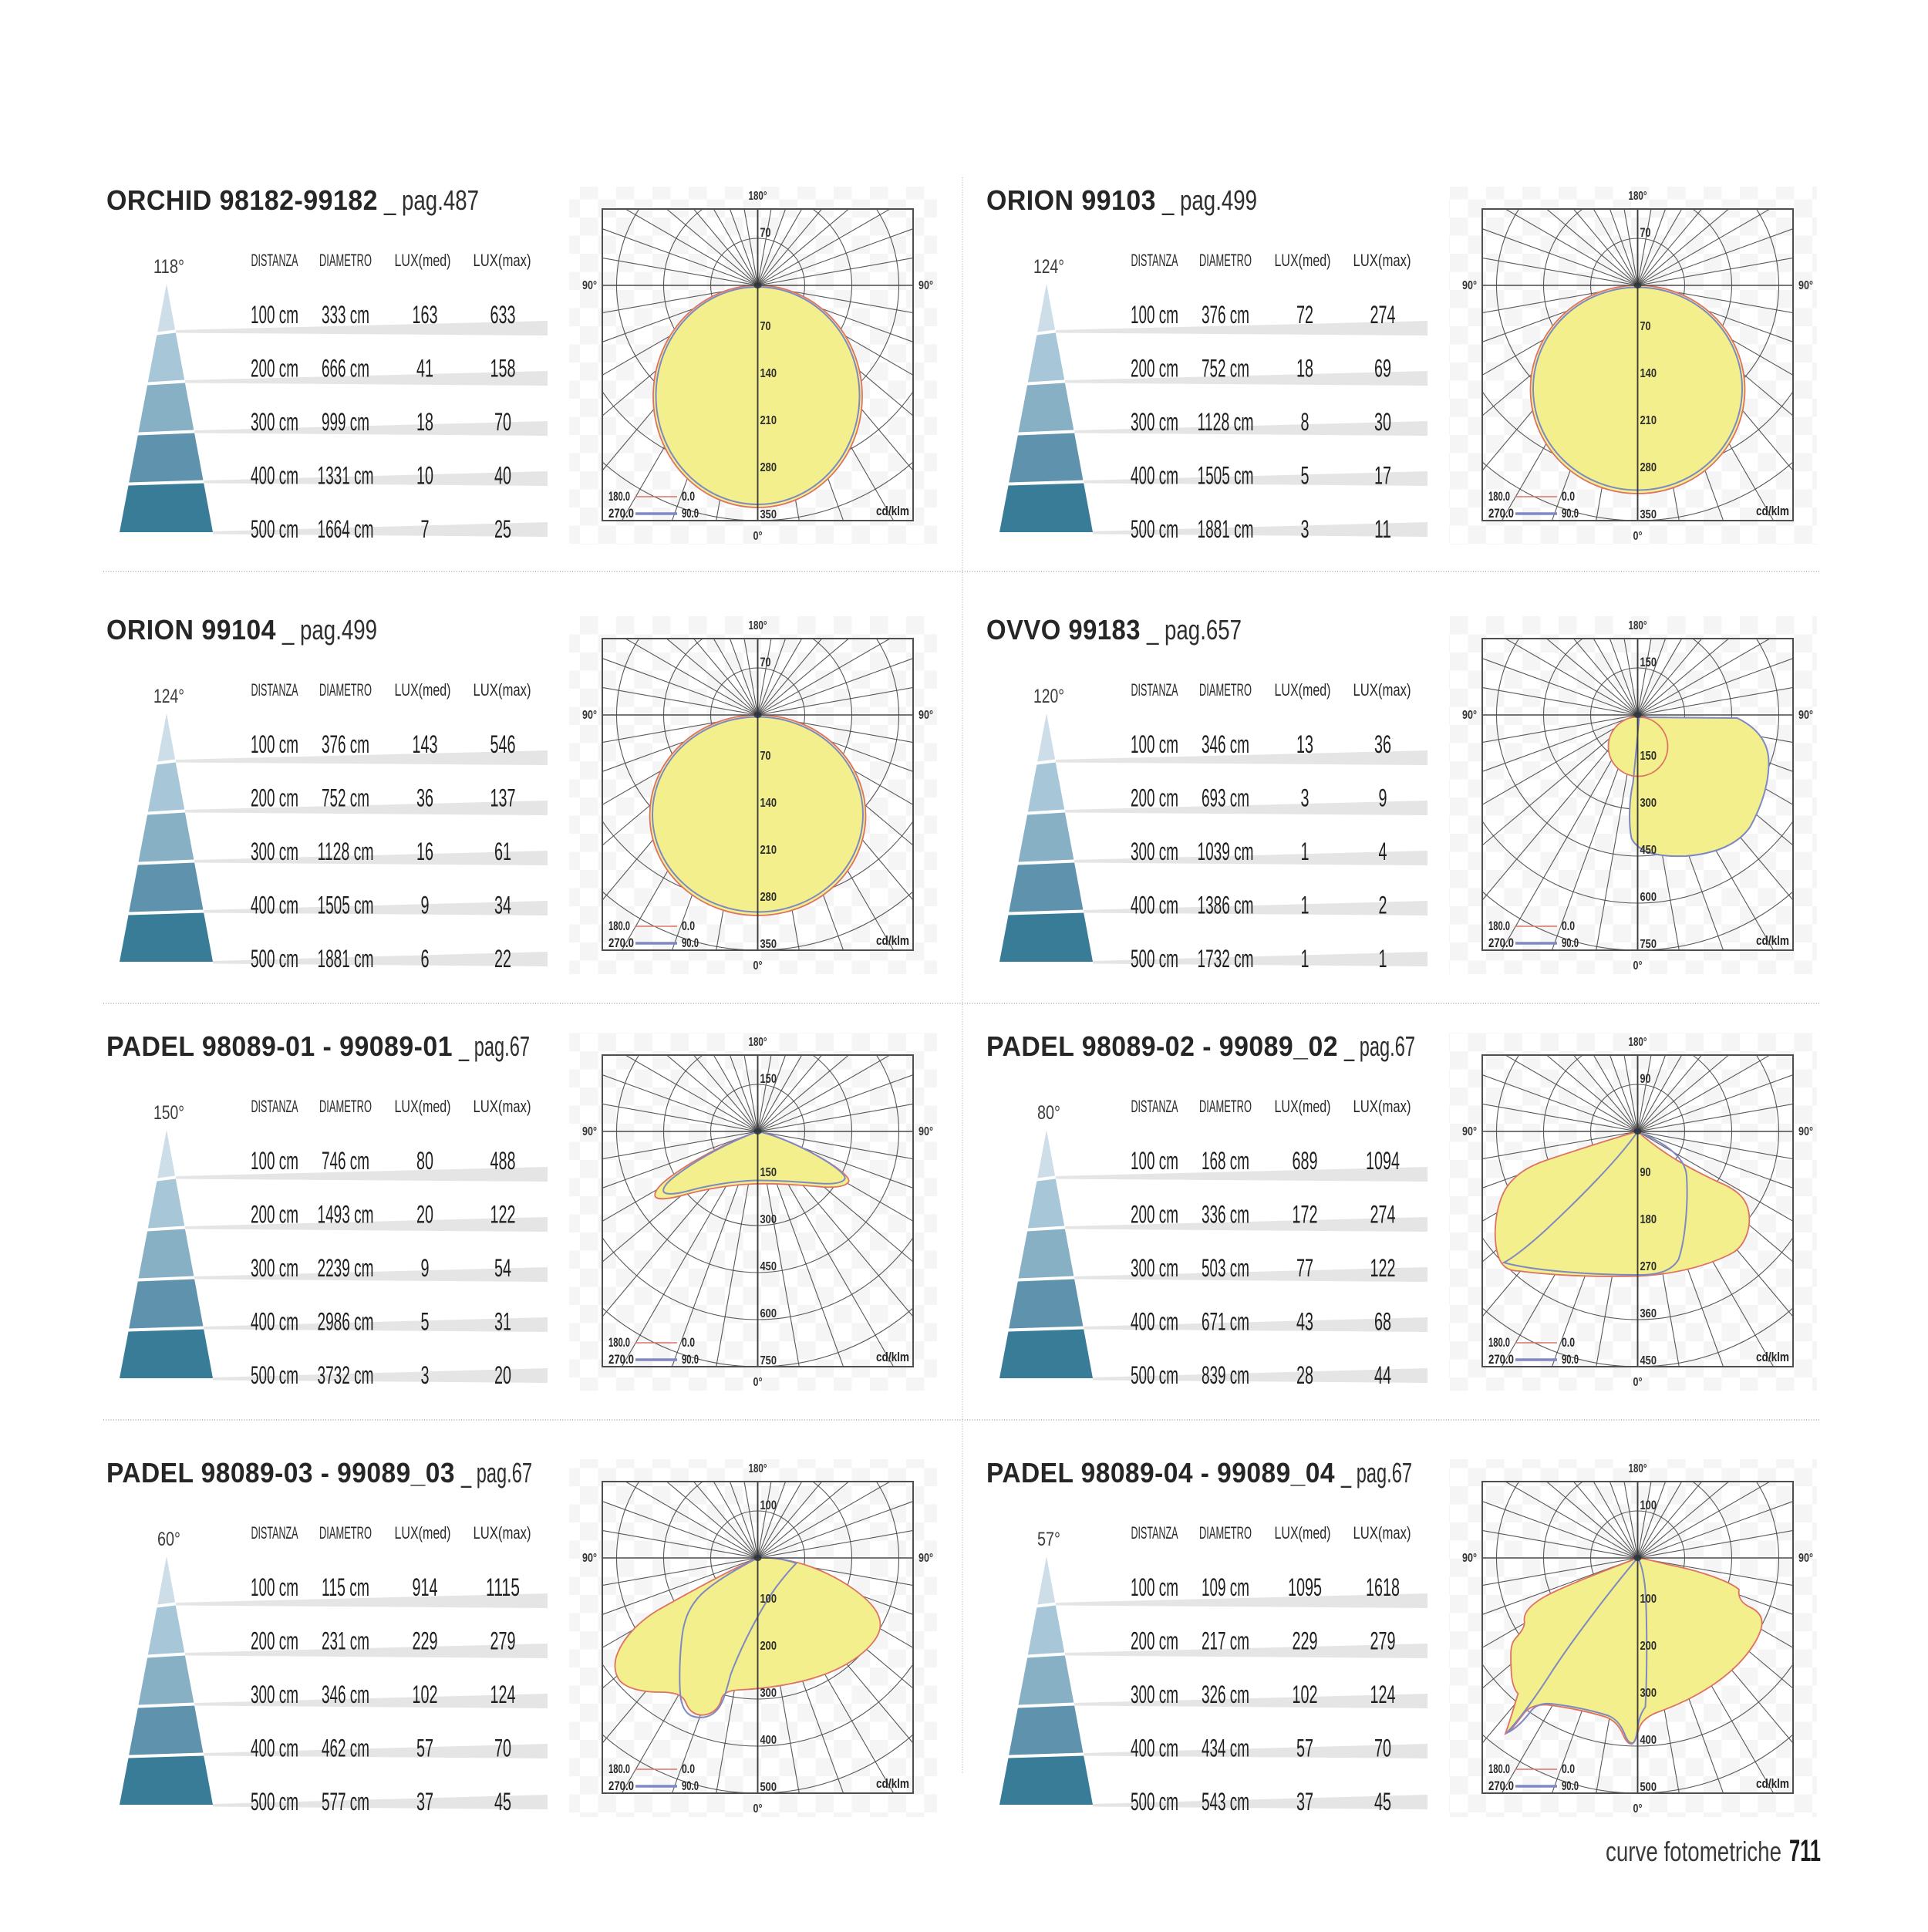  I want to click on svg-text: curve fotometriche, so click(1693, 1851).